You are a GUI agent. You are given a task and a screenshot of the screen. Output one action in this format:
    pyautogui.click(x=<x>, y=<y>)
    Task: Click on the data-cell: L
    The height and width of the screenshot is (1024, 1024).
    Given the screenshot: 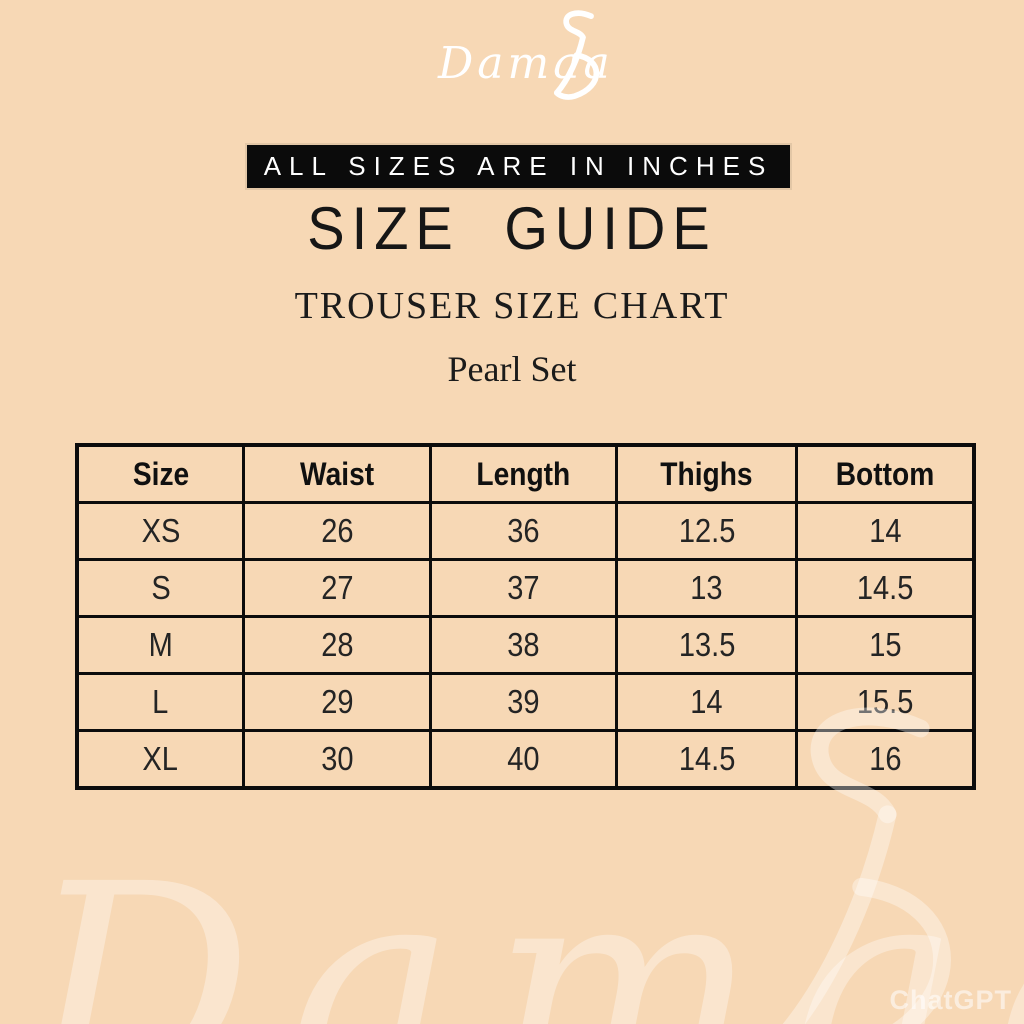 What is the action you would take?
    pyautogui.click(x=160, y=702)
    